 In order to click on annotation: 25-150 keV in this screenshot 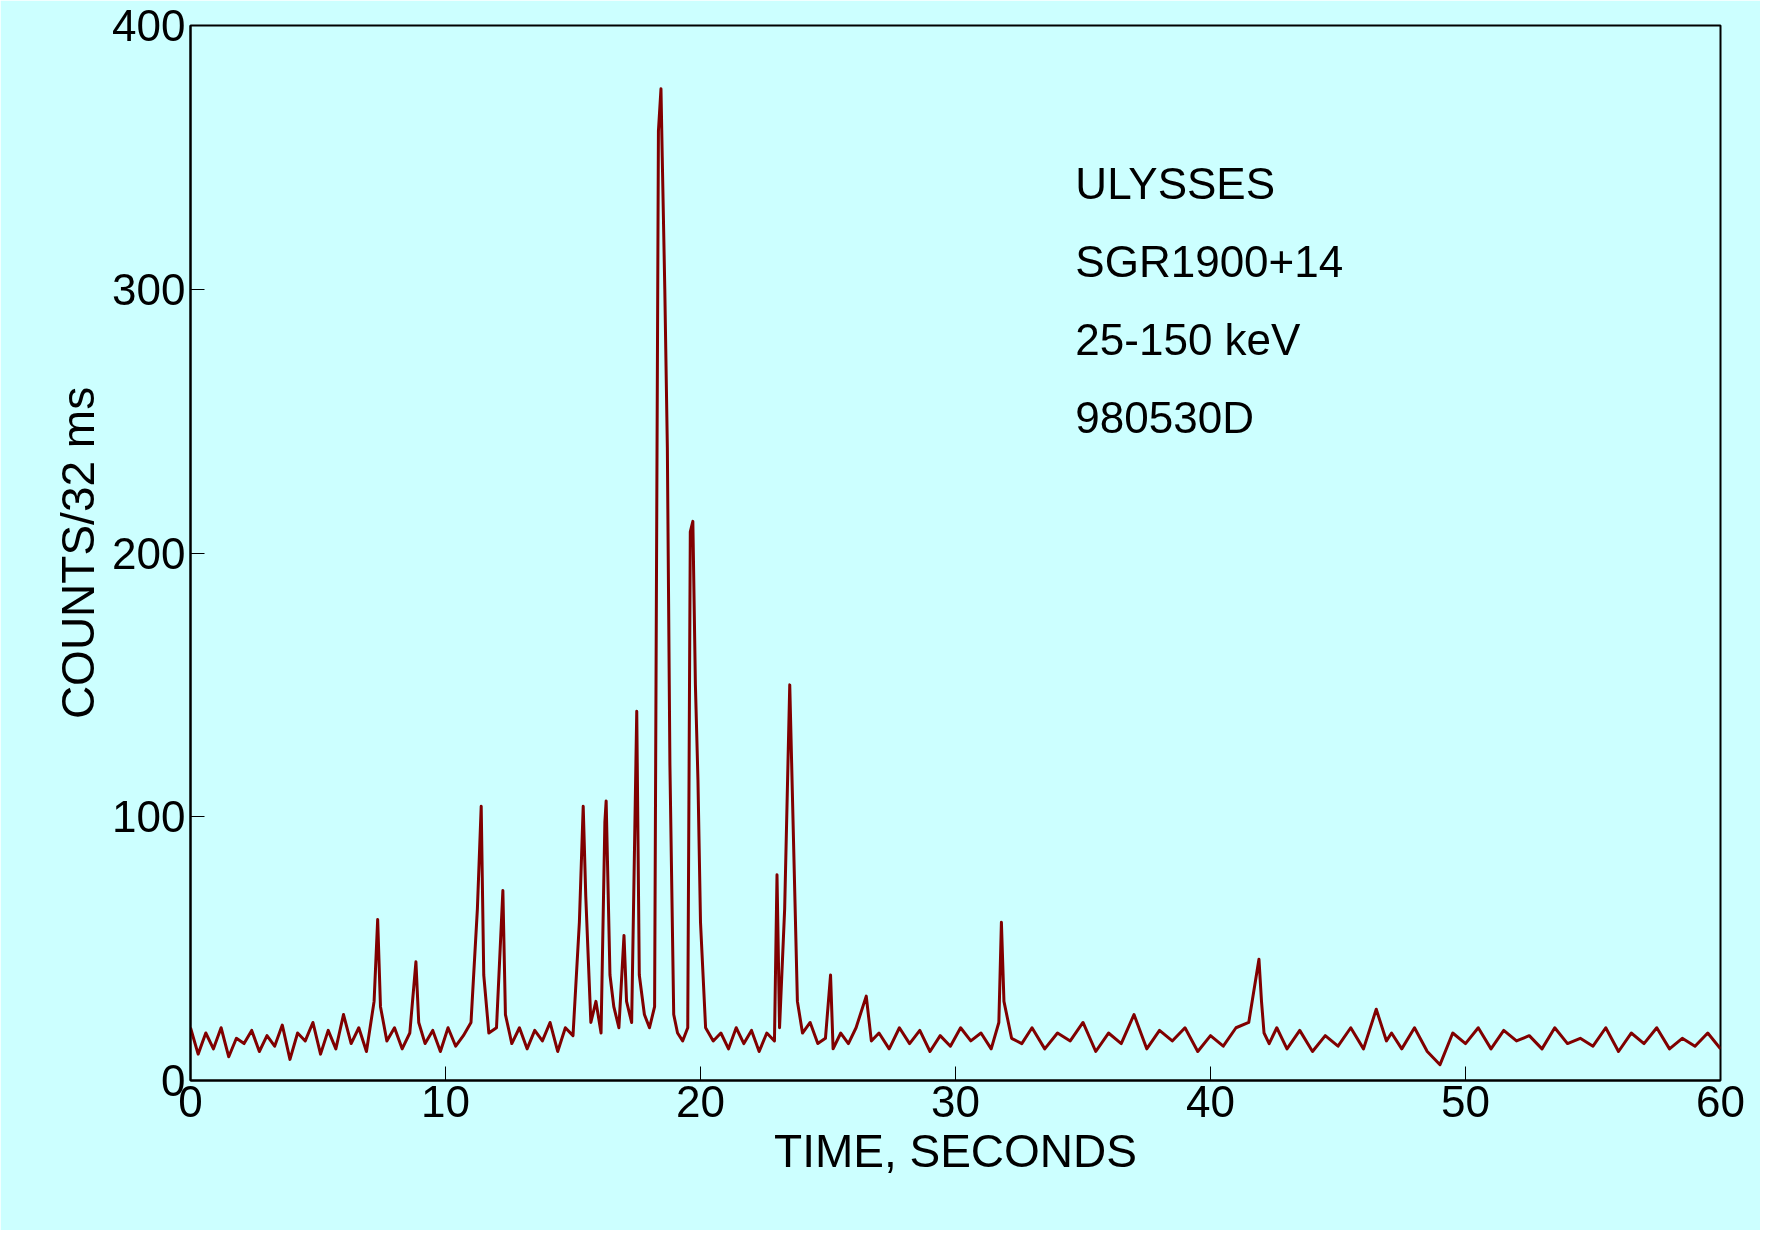, I will do `click(1188, 339)`.